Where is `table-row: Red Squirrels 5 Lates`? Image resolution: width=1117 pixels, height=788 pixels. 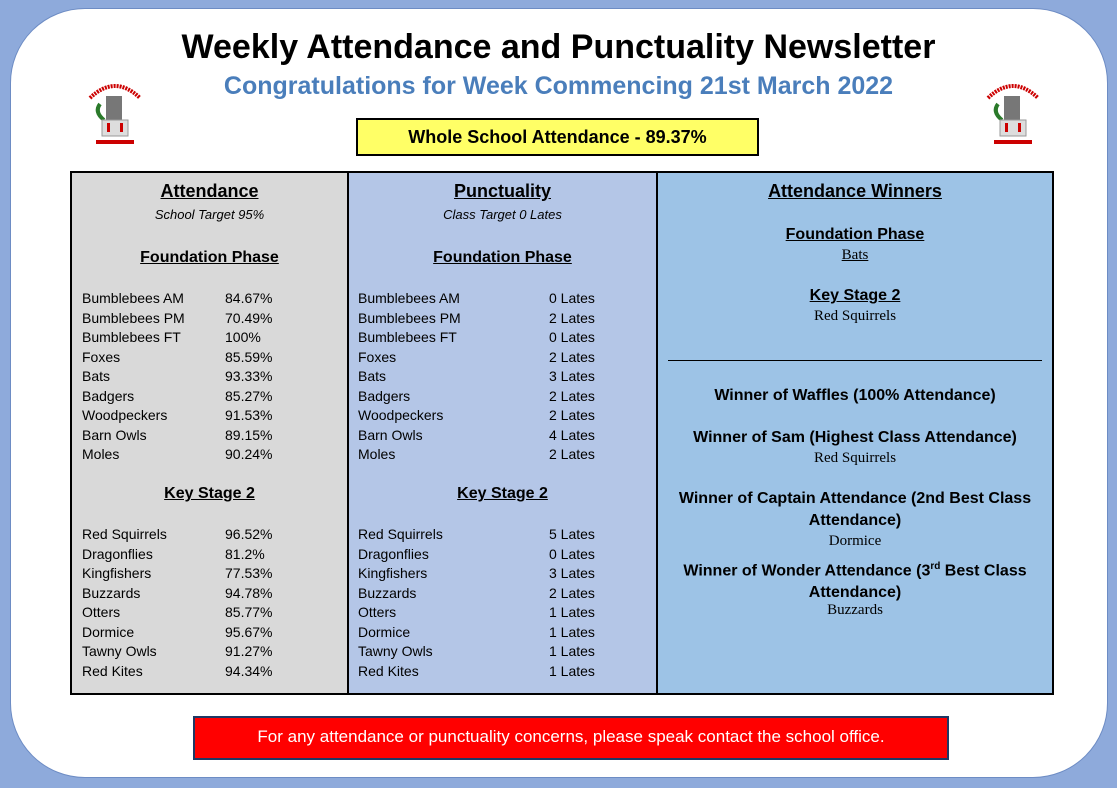 table-row: Red Squirrels 5 Lates is located at coordinates (502, 535).